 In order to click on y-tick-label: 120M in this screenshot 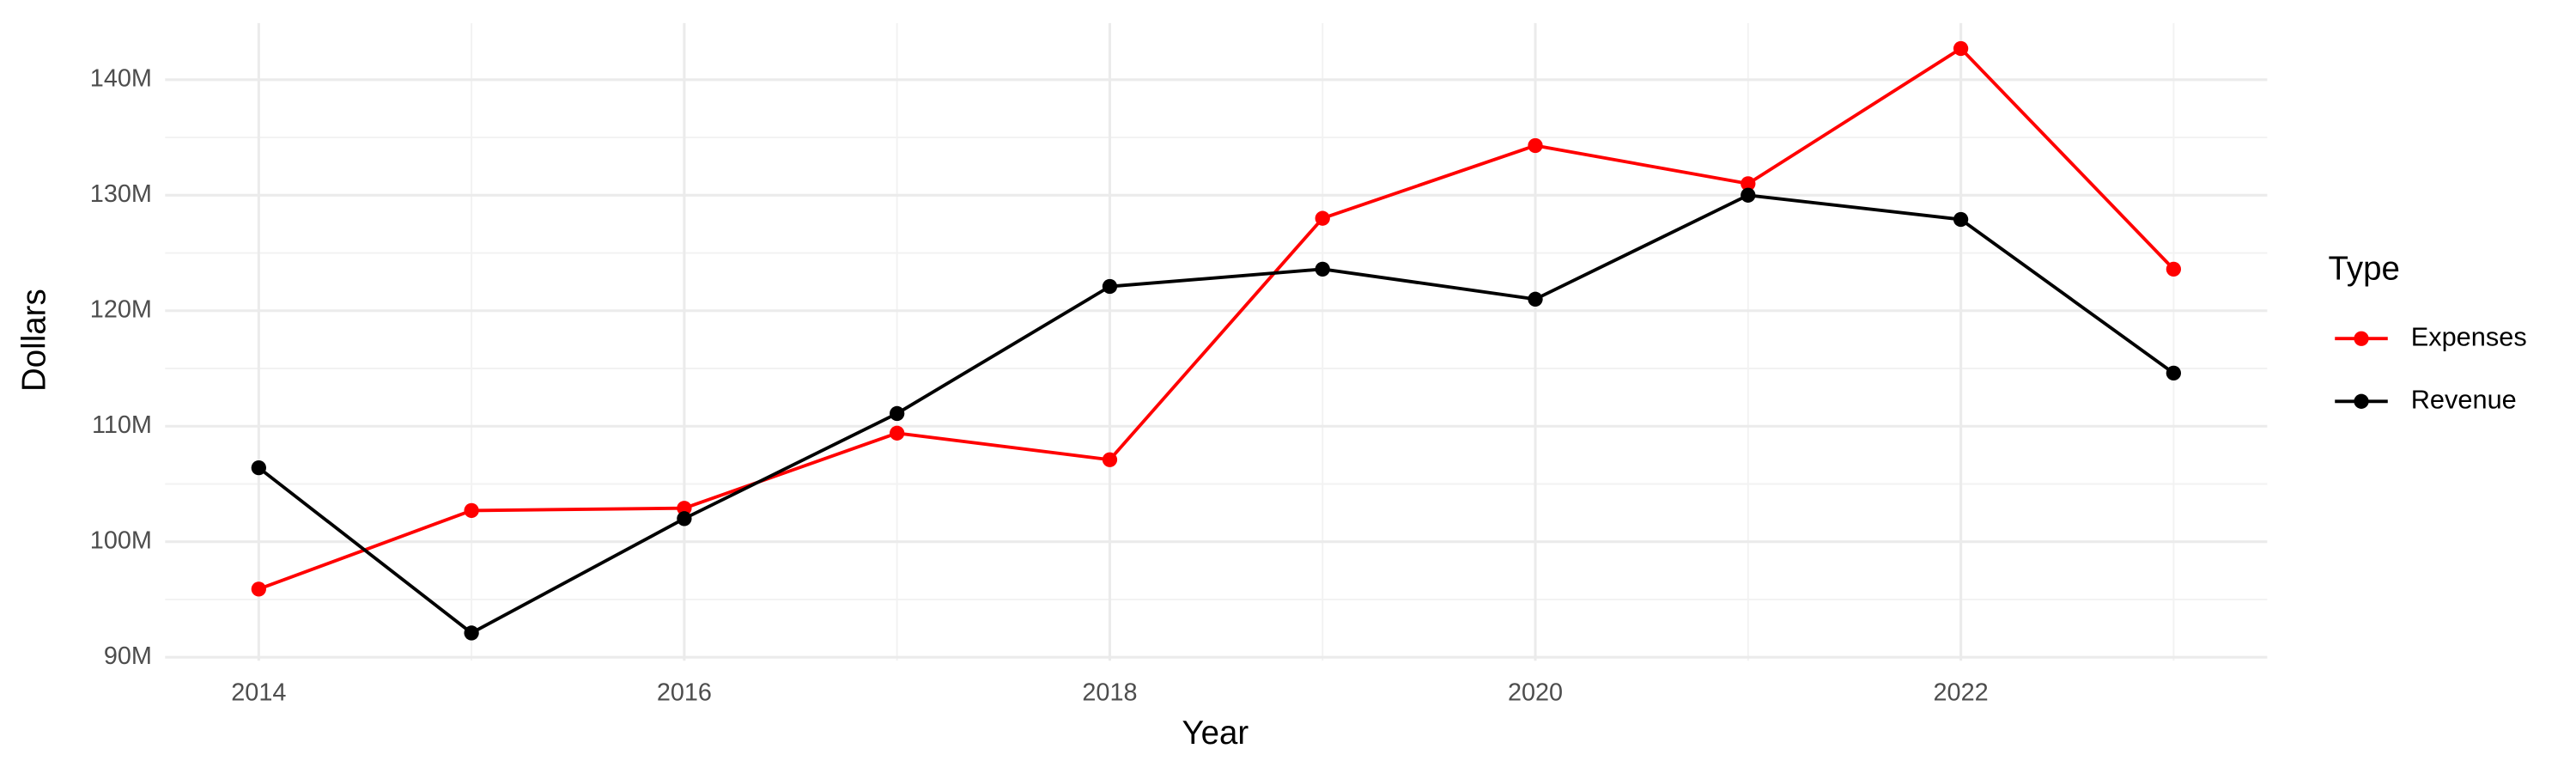, I will do `click(121, 309)`.